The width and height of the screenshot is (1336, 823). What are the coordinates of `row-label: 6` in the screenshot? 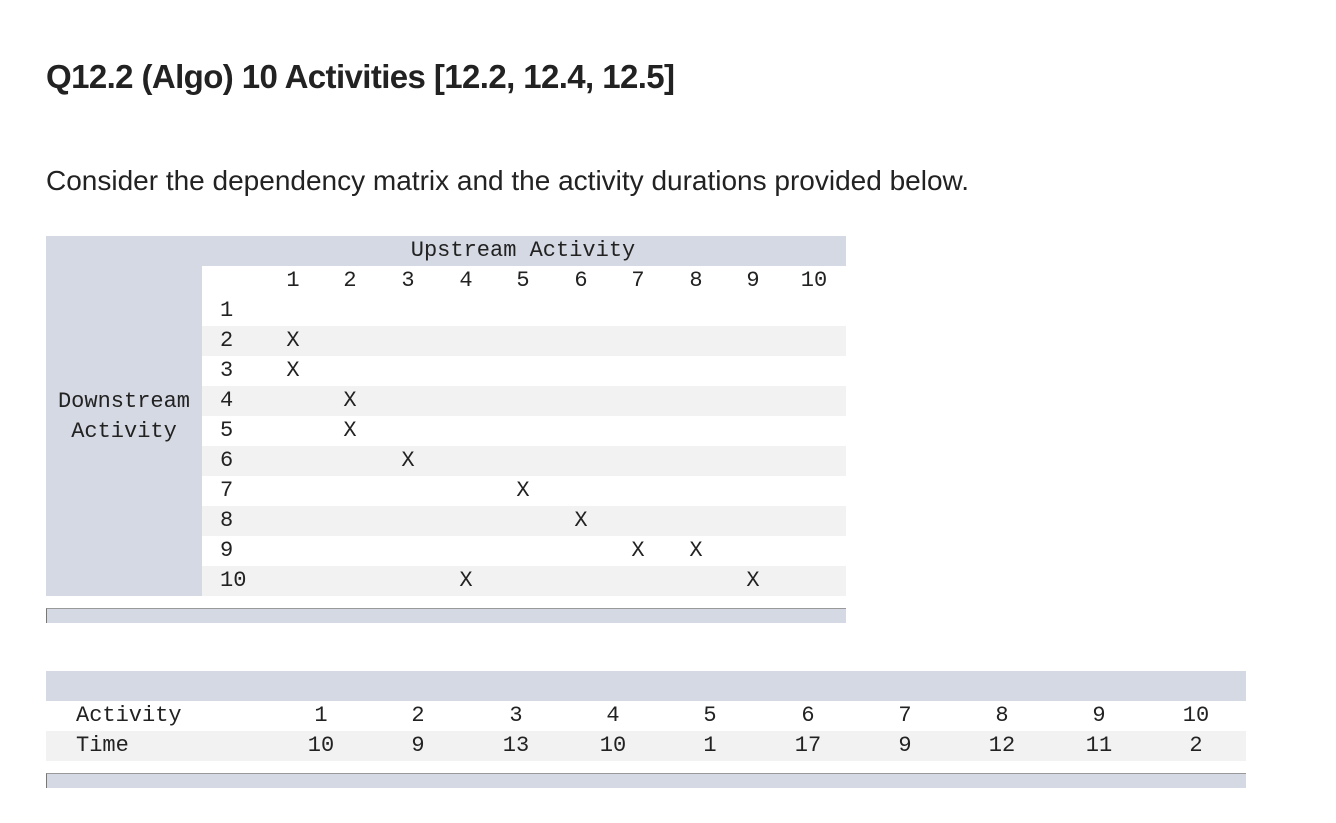 It's located at (227, 460).